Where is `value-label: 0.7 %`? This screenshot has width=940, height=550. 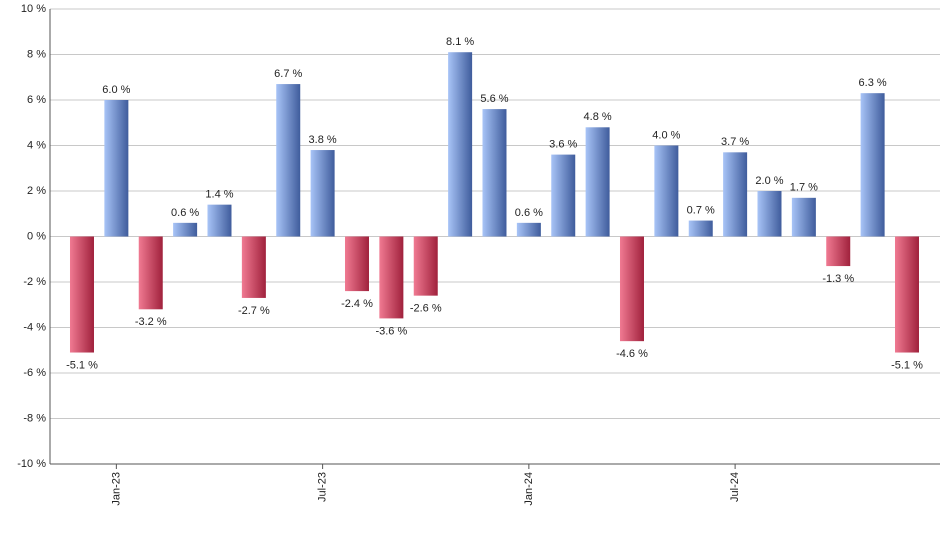
value-label: 0.7 % is located at coordinates (701, 210).